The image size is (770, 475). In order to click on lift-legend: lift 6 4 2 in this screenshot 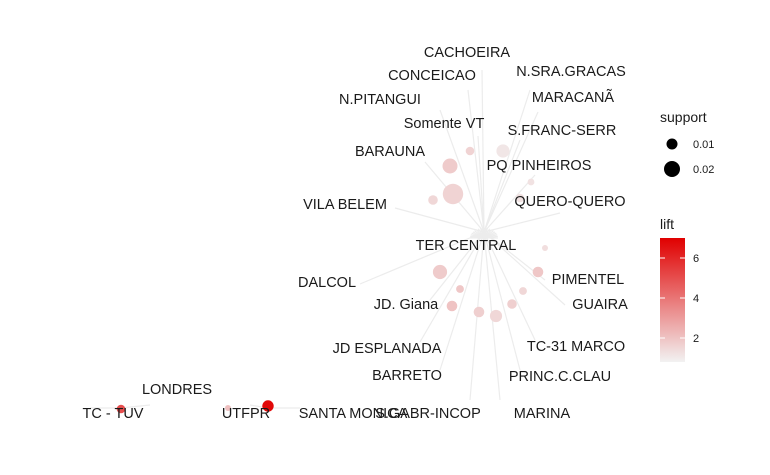, I will do `click(679, 289)`.